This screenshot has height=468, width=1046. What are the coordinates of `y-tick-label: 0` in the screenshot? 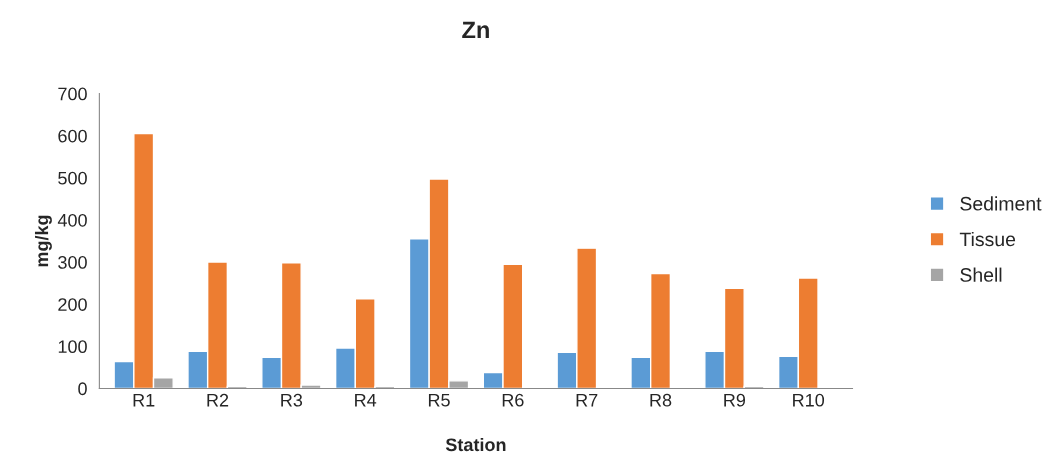 It's located at (82, 389).